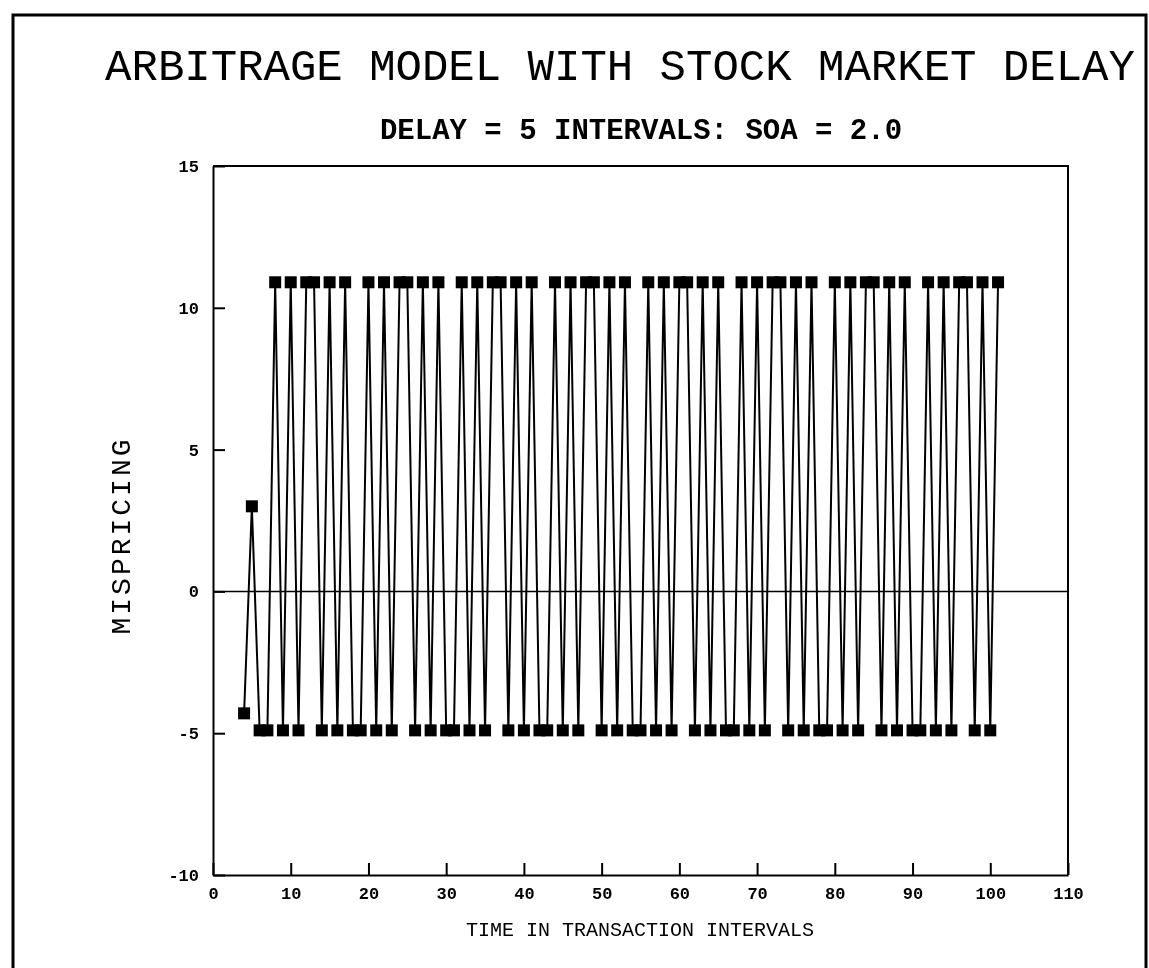 This screenshot has height=968, width=1149. I want to click on x-tick-label: 110, so click(1068, 895).